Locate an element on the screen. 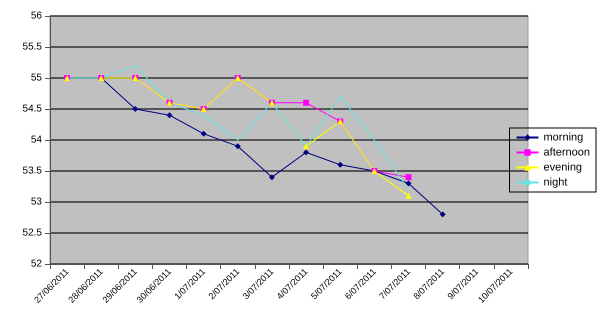 Image resolution: width=600 pixels, height=320 pixels. legend-label: evening is located at coordinates (563, 168).